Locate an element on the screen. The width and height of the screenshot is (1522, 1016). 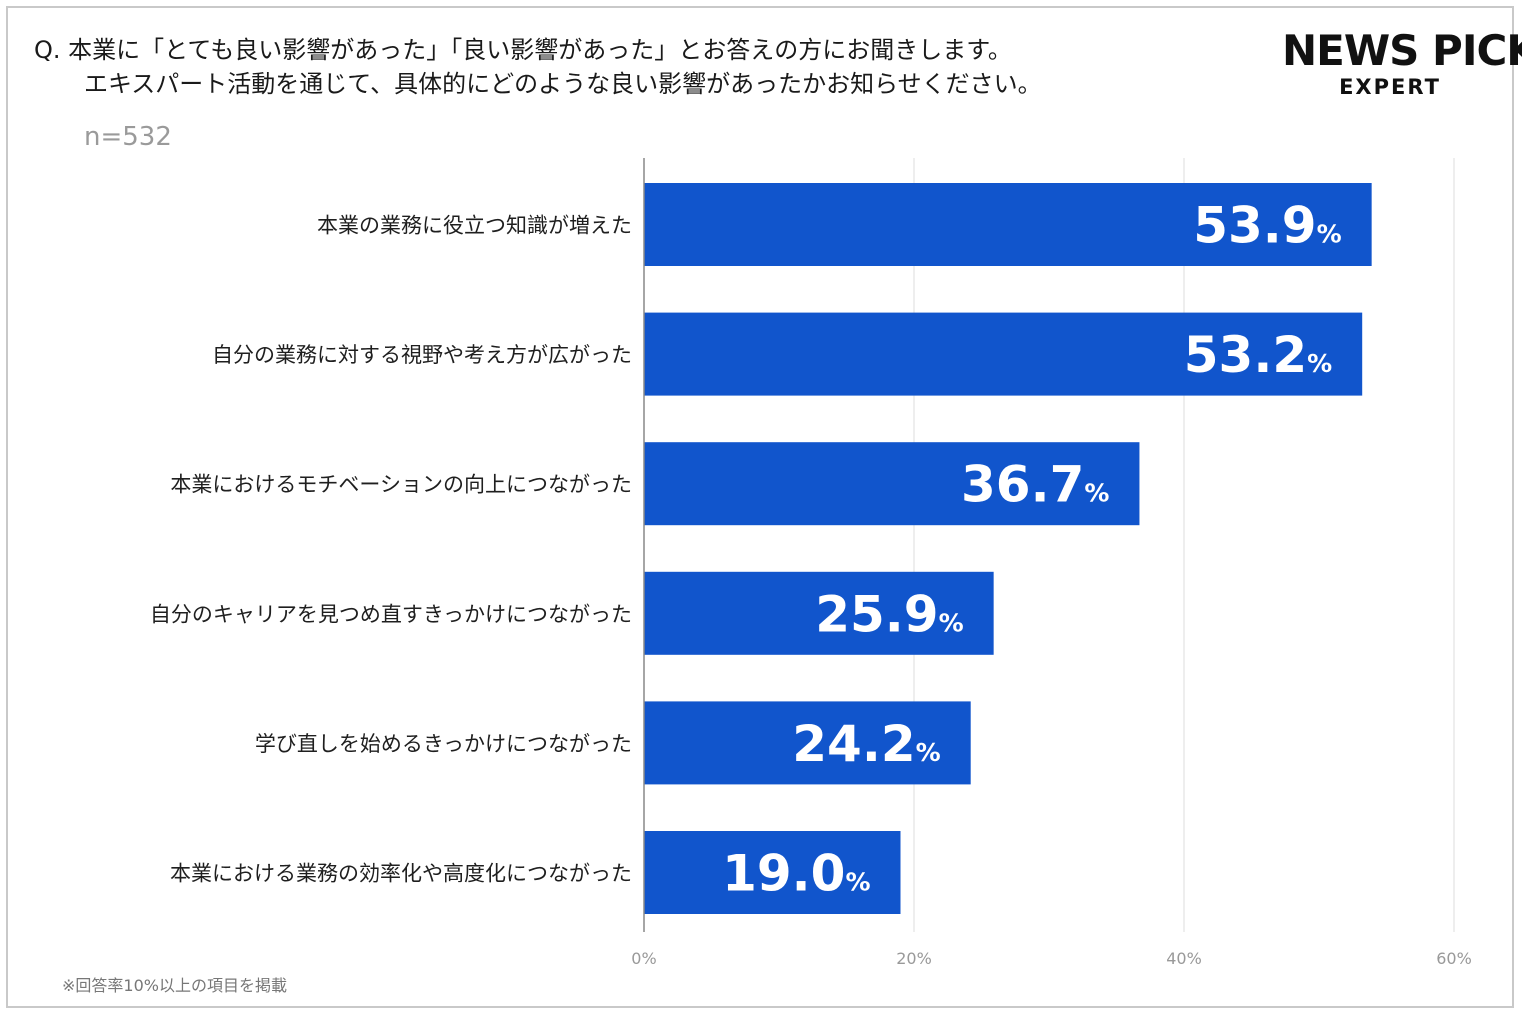
category-label: 学び直しを始めるきっかけにつながった is located at coordinates (443, 744).